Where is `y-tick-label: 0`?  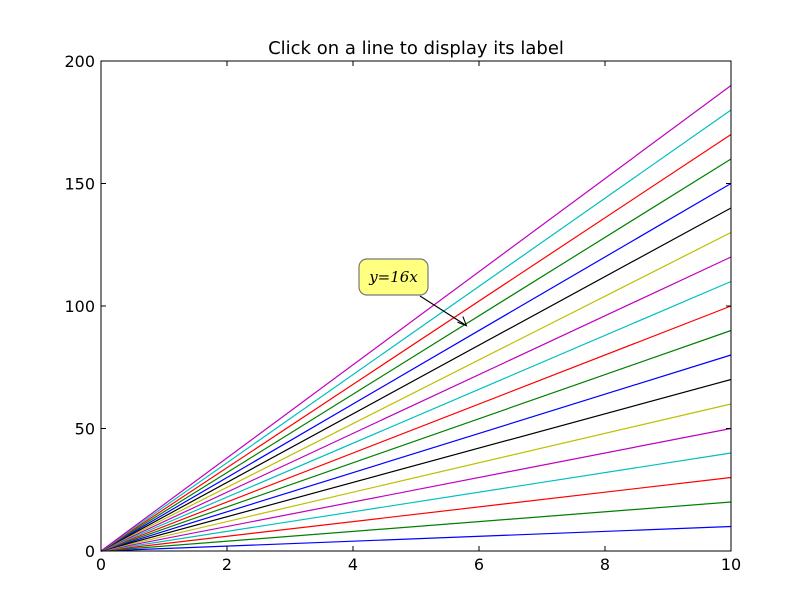 y-tick-label: 0 is located at coordinates (90, 551).